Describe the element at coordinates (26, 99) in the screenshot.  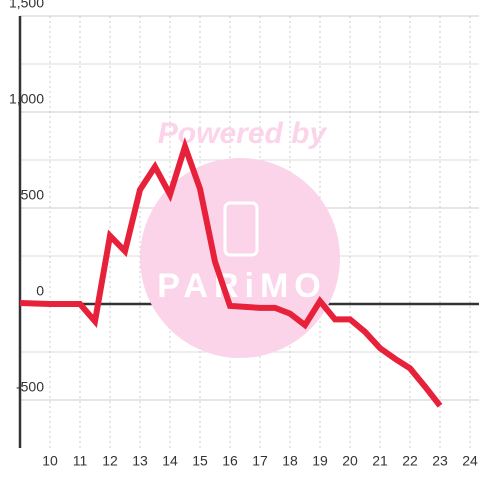
I see `y-tick-label: 1,000` at that location.